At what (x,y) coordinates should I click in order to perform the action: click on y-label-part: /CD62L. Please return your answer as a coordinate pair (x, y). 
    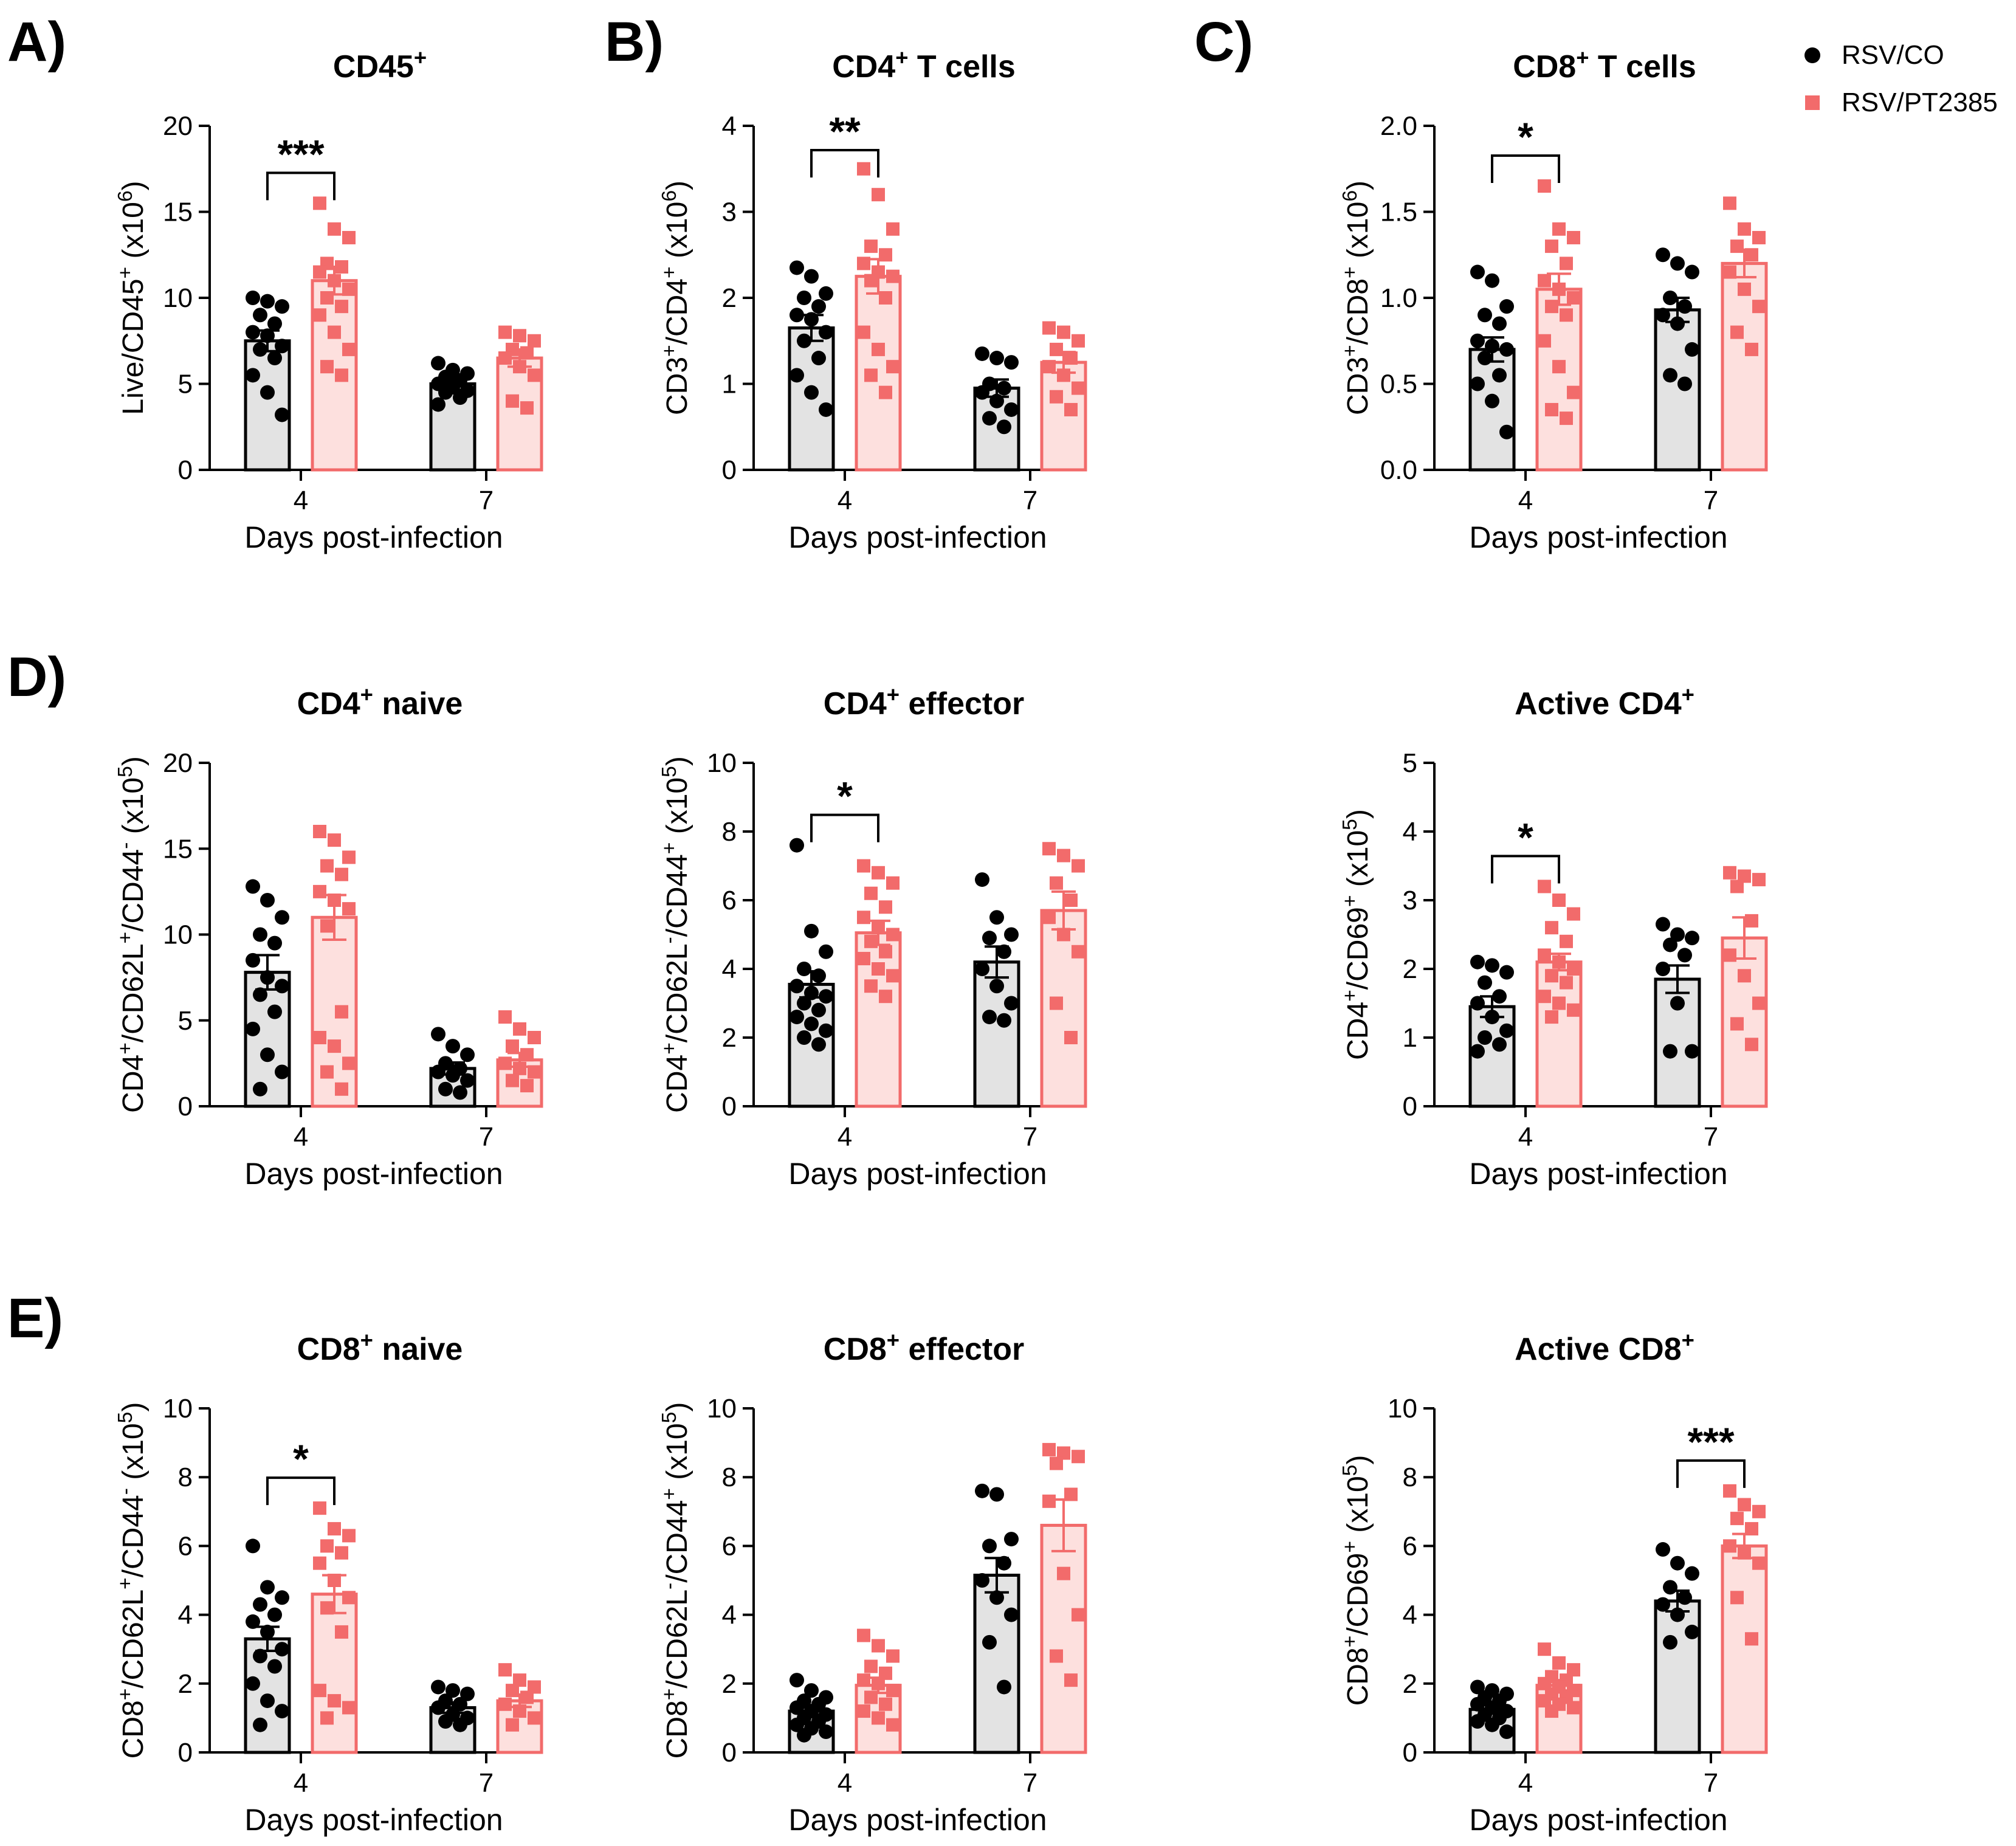
    Looking at the image, I should click on (677, 1639).